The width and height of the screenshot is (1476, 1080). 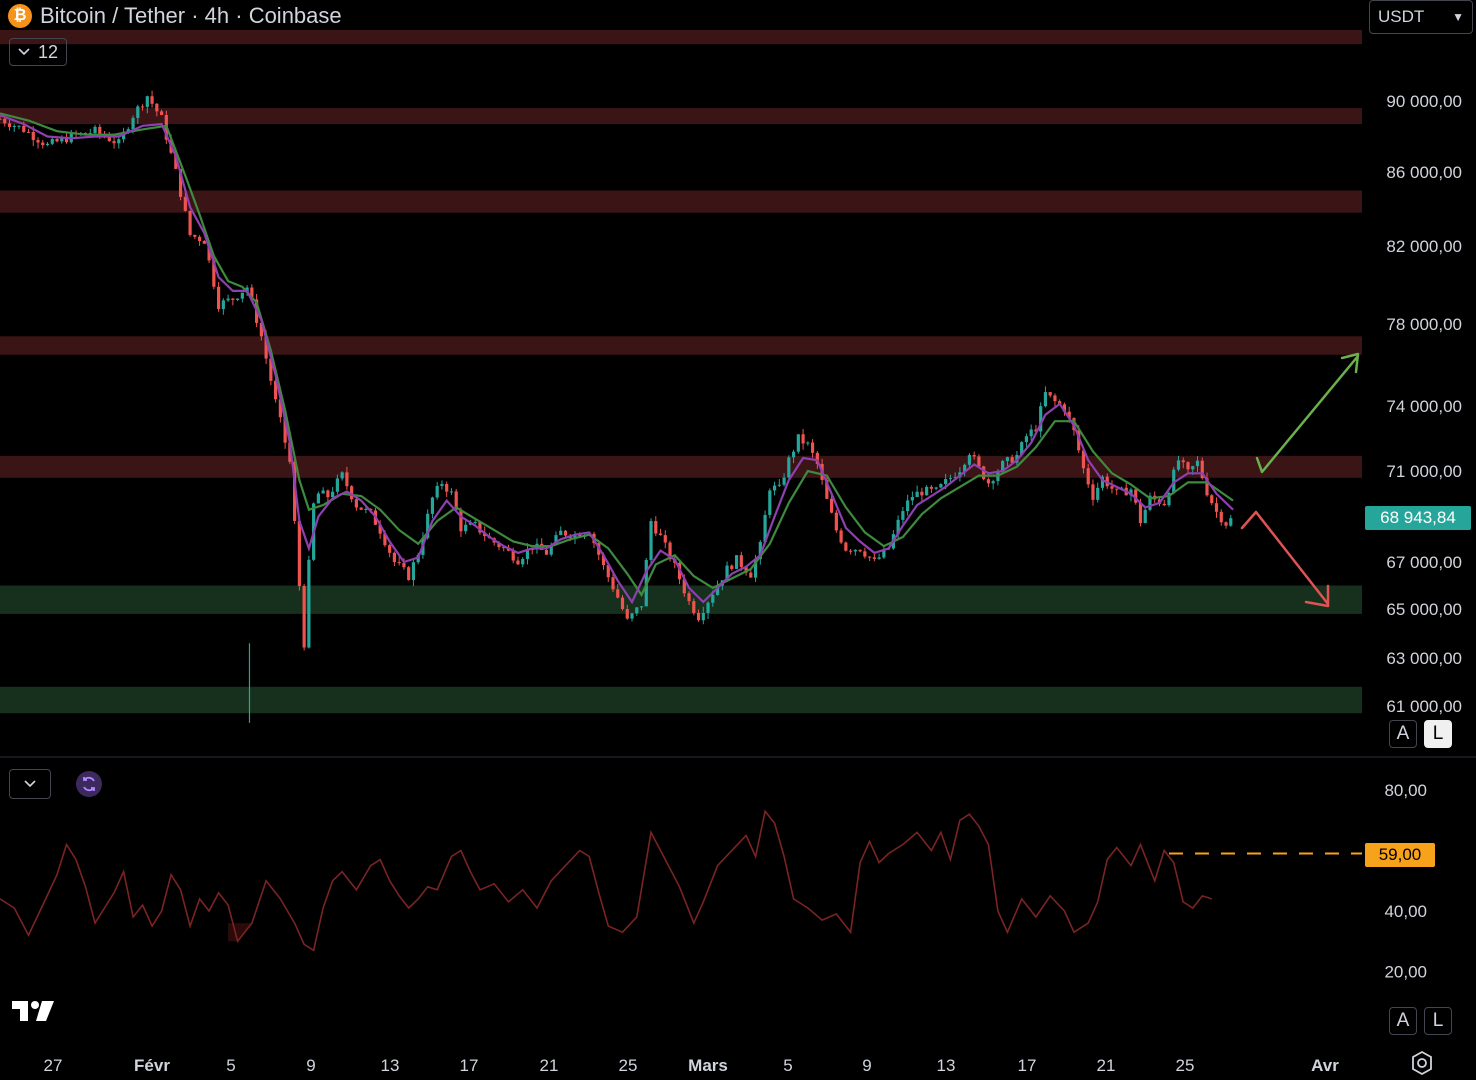 I want to click on auto-scale-button: A, so click(x=1403, y=734).